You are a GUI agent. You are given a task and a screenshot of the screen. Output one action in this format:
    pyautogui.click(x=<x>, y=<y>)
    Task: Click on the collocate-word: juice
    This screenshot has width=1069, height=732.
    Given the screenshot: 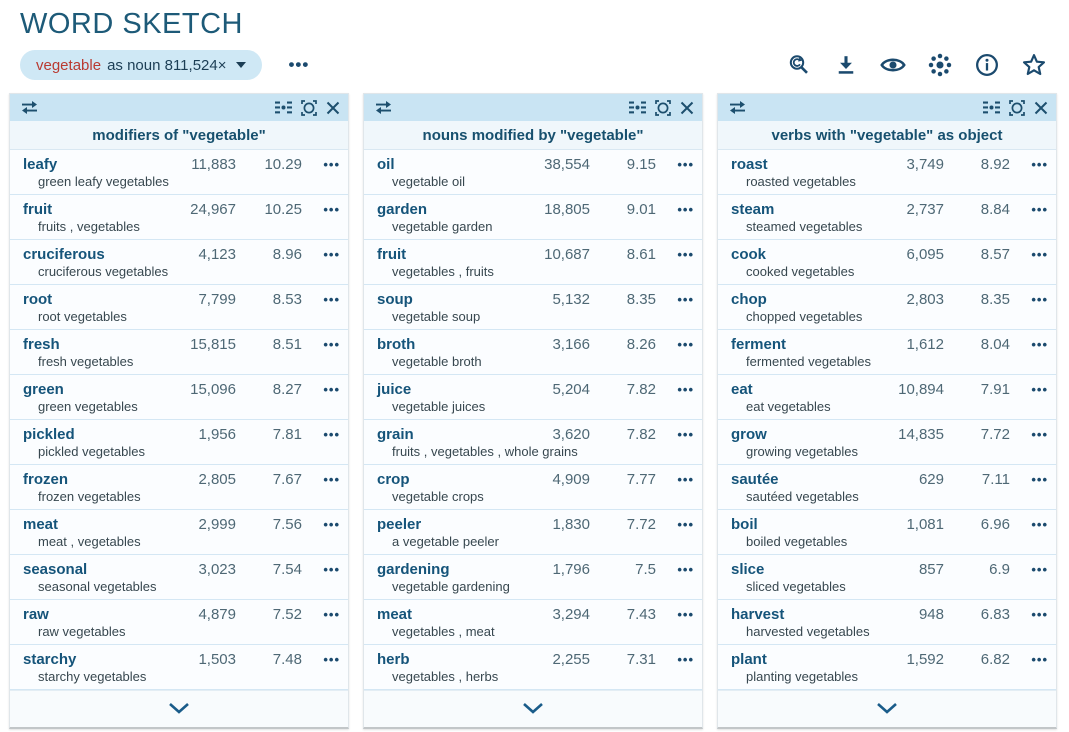 What is the action you would take?
    pyautogui.click(x=394, y=389)
    